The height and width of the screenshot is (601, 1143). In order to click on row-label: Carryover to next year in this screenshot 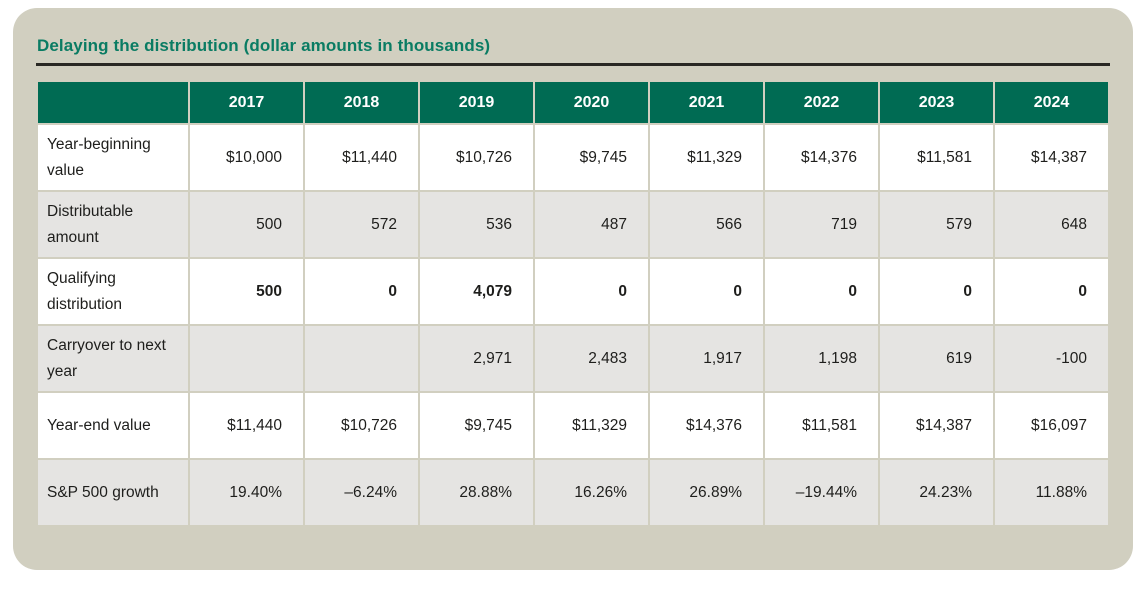, I will do `click(113, 358)`.